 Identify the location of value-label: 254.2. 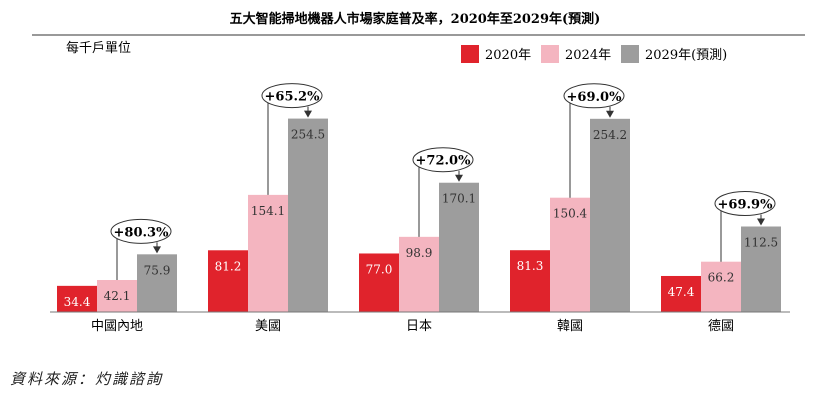
(610, 135).